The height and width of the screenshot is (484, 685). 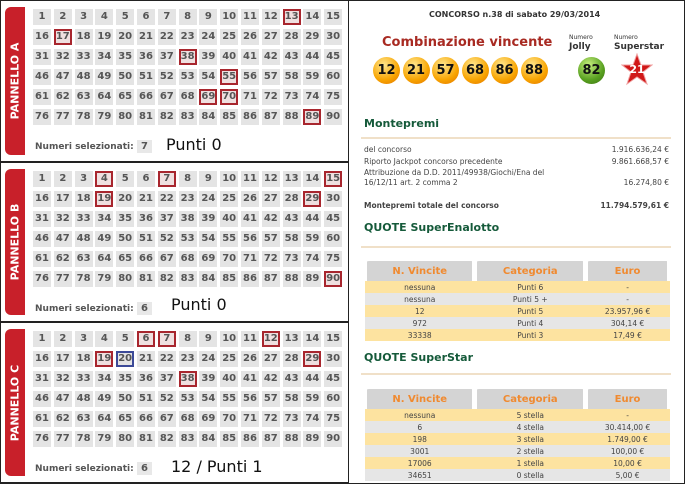 What do you see at coordinates (229, 77) in the screenshot?
I see `number-cell-55: 55` at bounding box center [229, 77].